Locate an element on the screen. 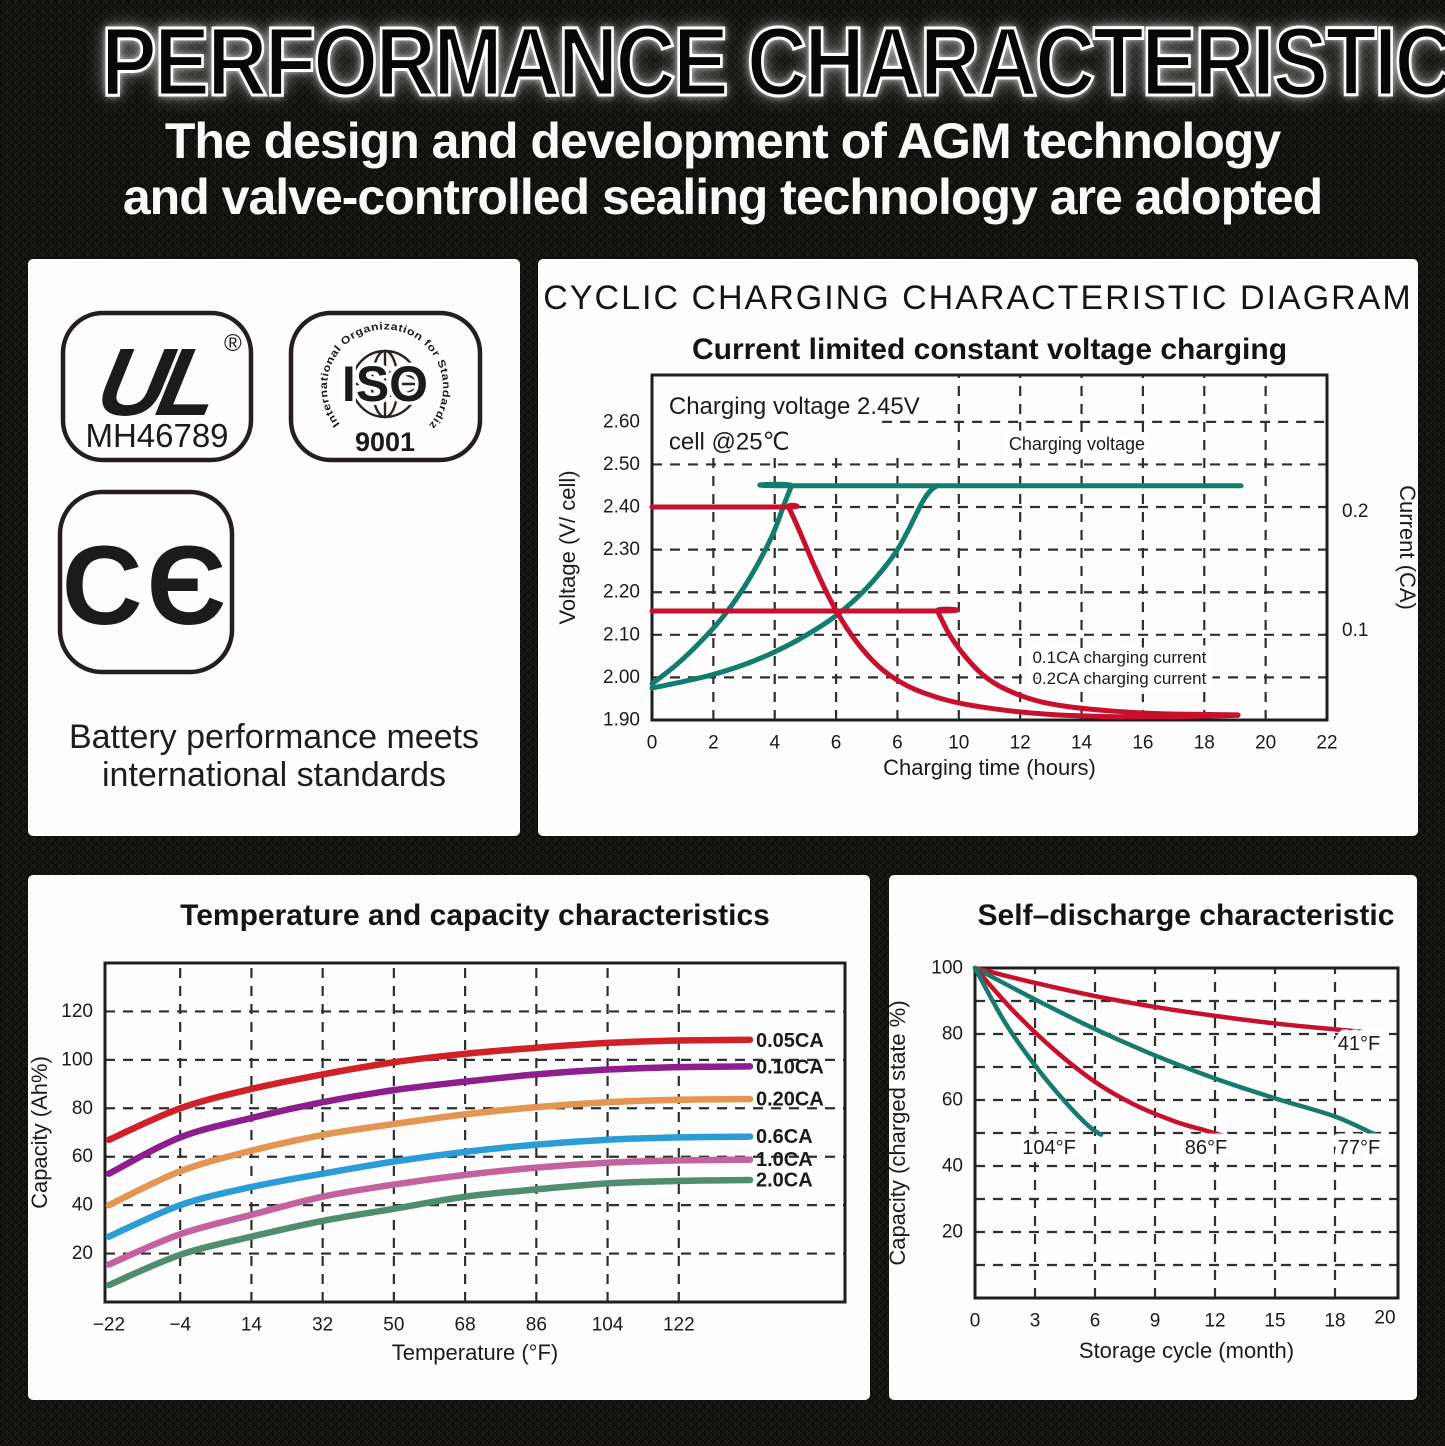  certifications-caption-line2: international standards is located at coordinates (273, 775).